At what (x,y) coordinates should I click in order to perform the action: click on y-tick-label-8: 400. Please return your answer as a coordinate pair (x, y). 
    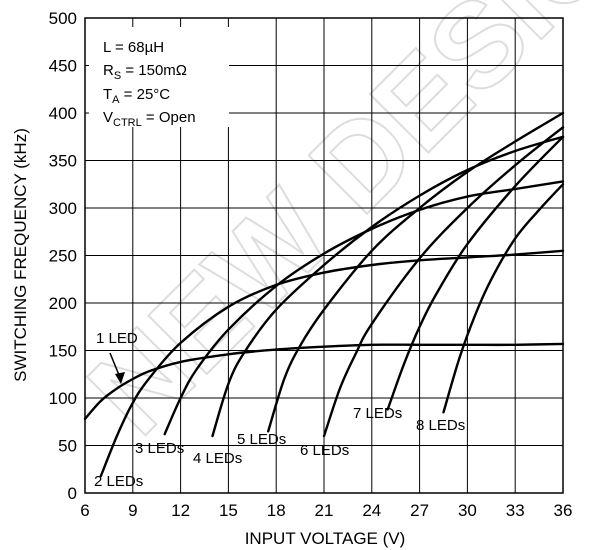
    Looking at the image, I should click on (63, 113).